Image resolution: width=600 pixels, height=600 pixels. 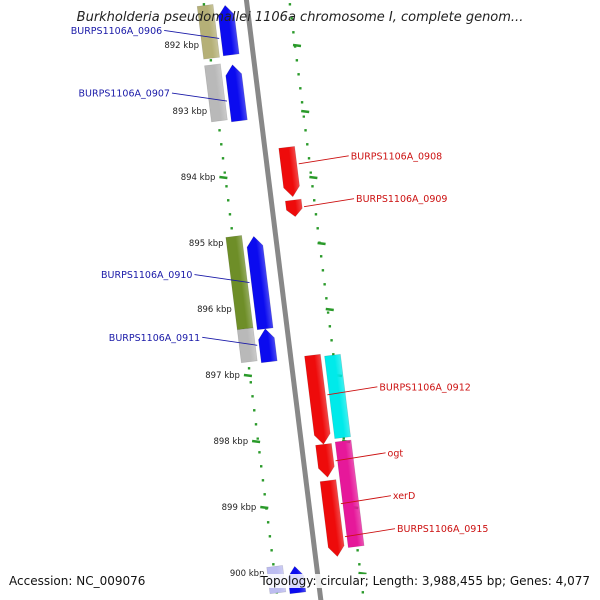 I want to click on gene-label: BURPS1106A_0911, so click(x=154, y=338).